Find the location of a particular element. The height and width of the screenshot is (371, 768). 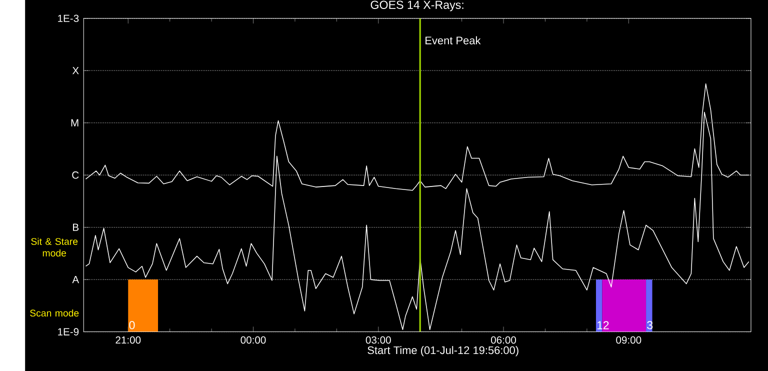

band-label: 2 is located at coordinates (606, 324).